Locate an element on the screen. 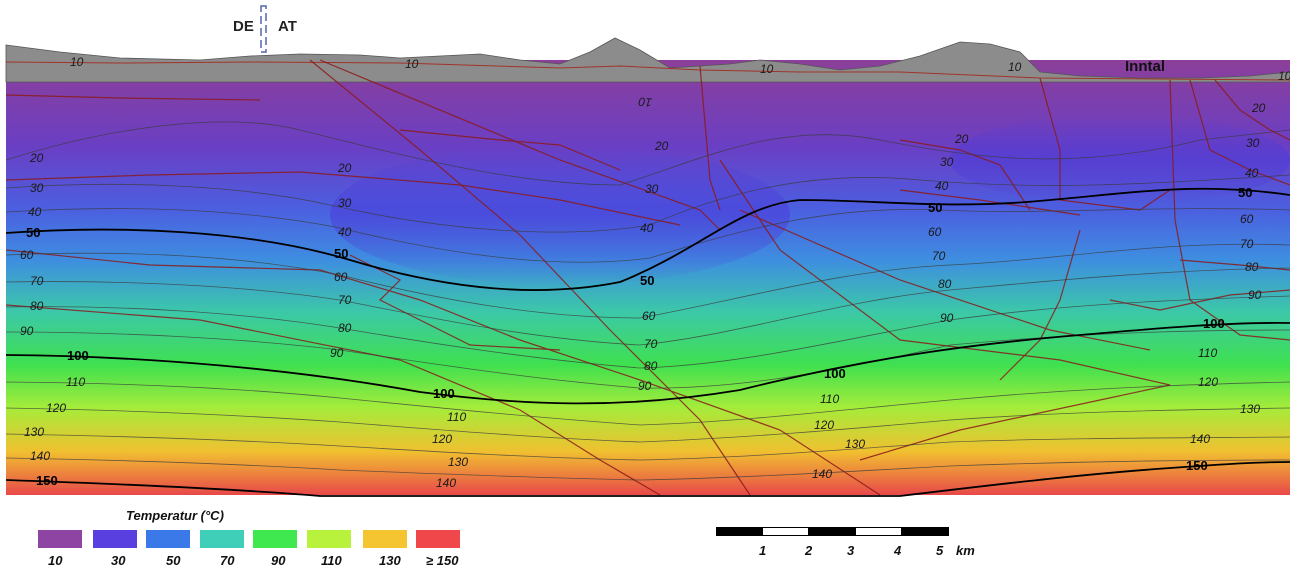 The width and height of the screenshot is (1290, 568). legend-label: 10 is located at coordinates (55, 560).